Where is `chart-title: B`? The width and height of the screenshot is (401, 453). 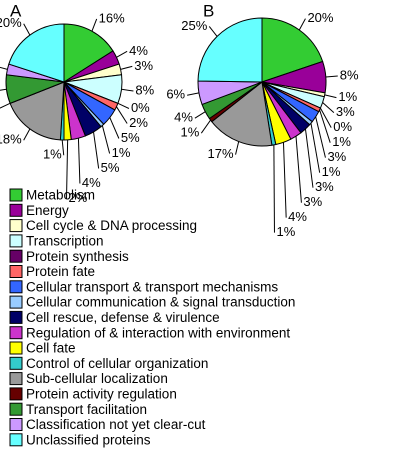 chart-title: B is located at coordinates (208, 10).